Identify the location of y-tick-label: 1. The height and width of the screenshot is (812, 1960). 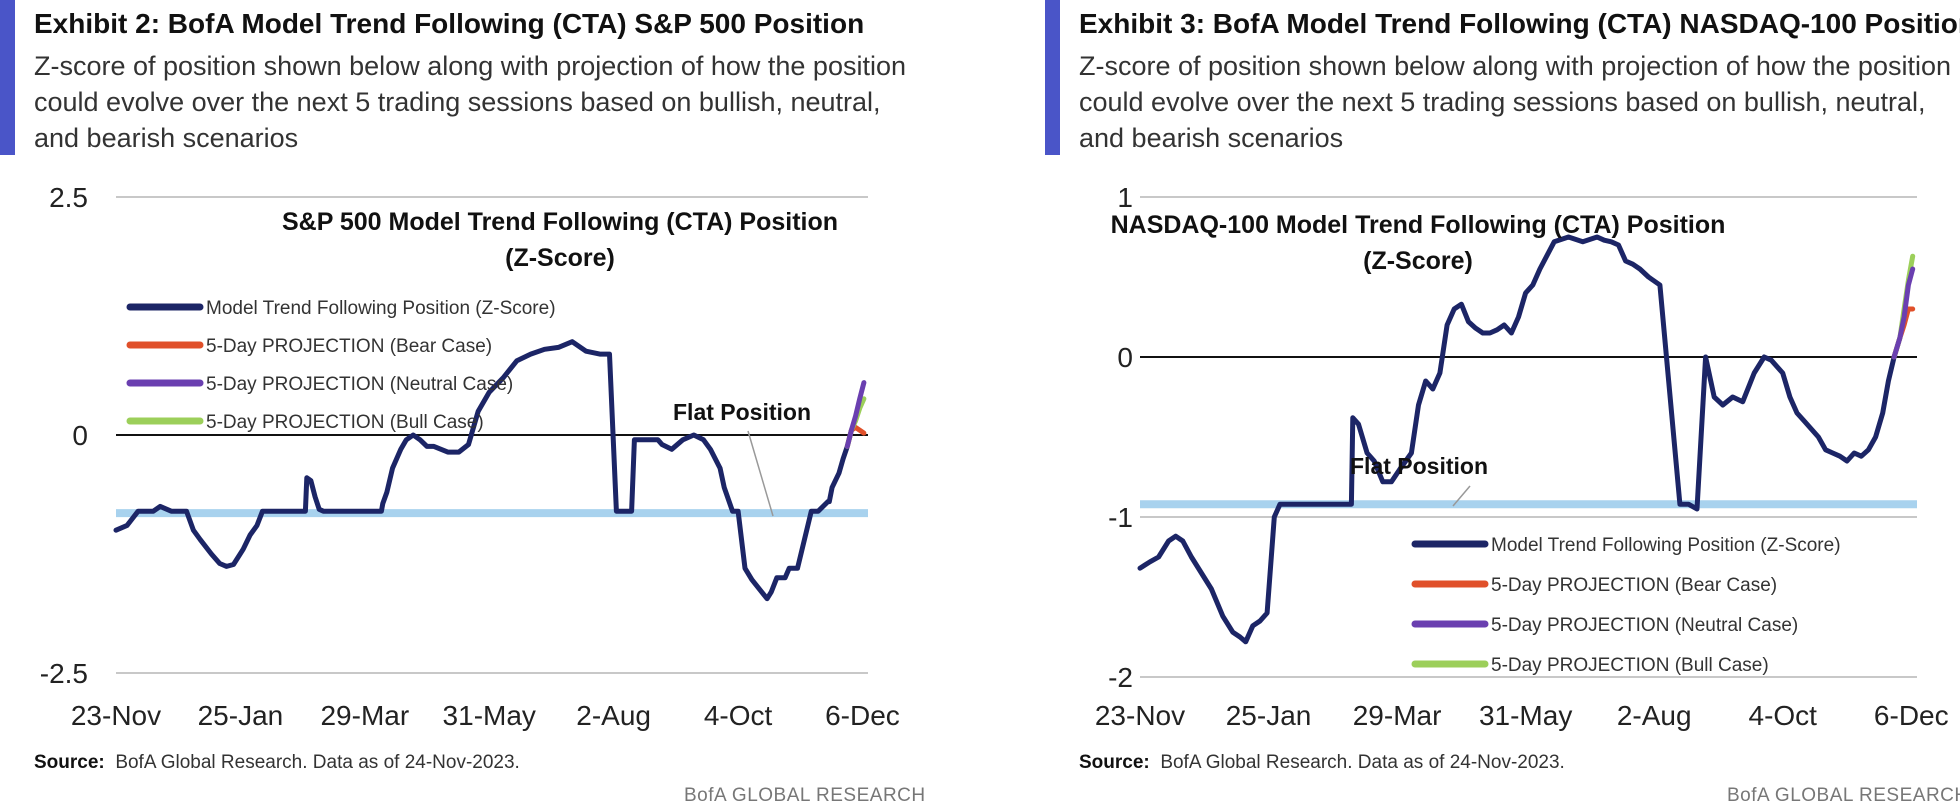
(1125, 197).